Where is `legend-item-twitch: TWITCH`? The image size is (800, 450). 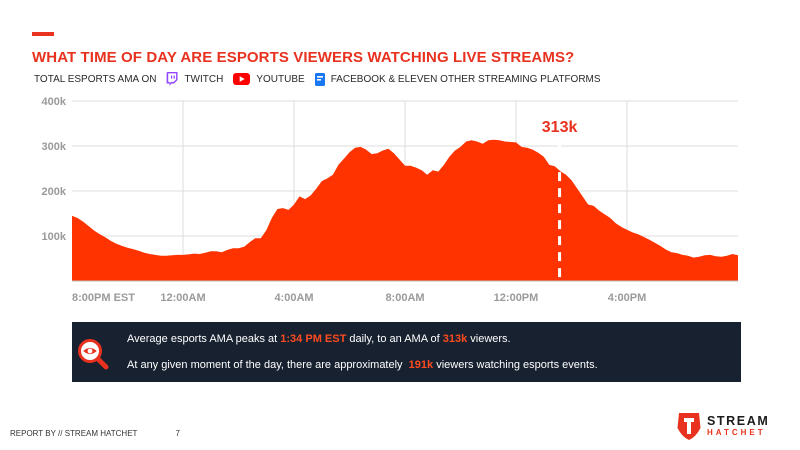
legend-item-twitch: TWITCH is located at coordinates (194, 79).